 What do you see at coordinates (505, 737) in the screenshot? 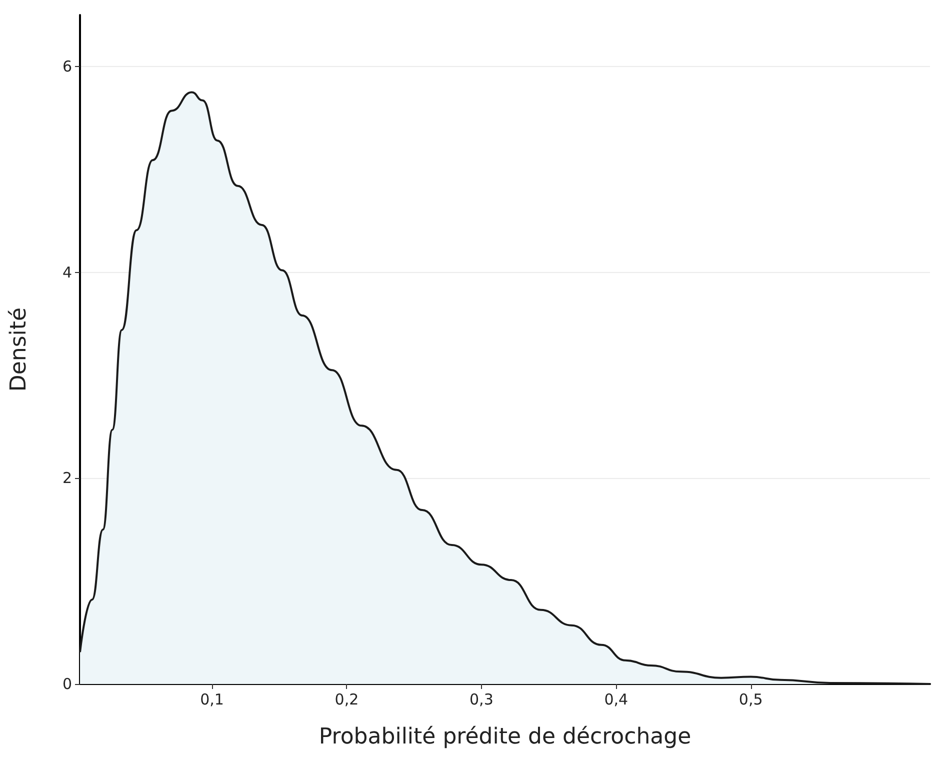
I see `x-axis-title: Probabilité prédite de décrochage` at bounding box center [505, 737].